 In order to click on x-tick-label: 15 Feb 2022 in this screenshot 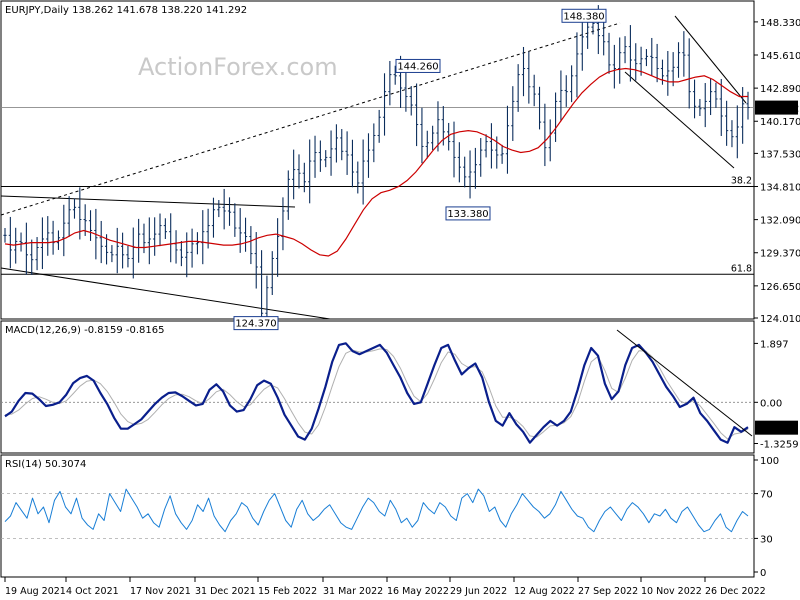, I will do `click(287, 591)`.